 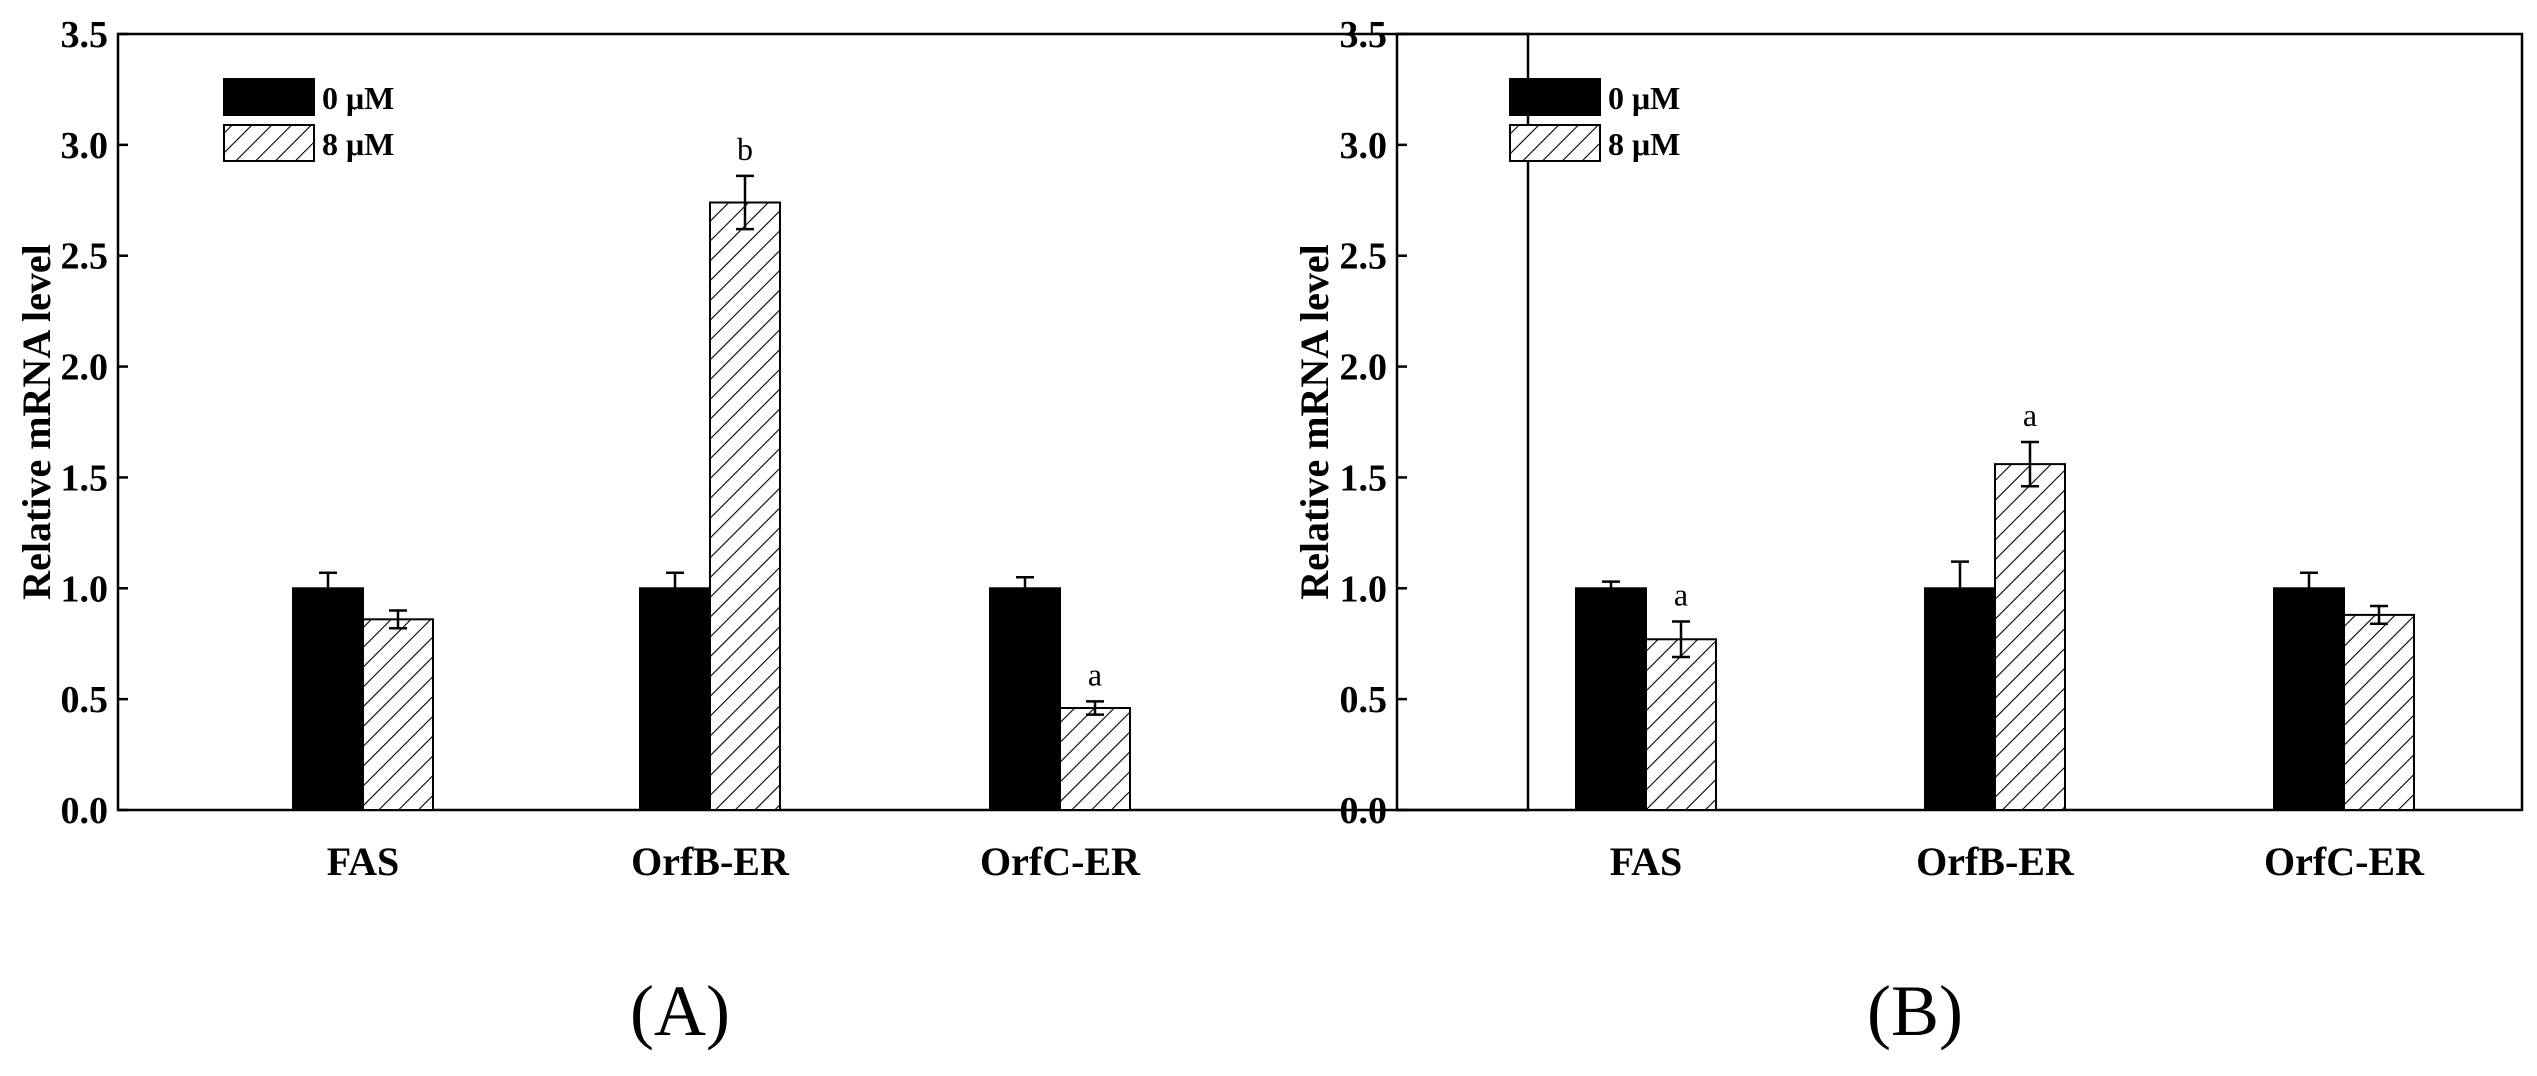 I want to click on panel-label: (A), so click(x=680, y=1011).